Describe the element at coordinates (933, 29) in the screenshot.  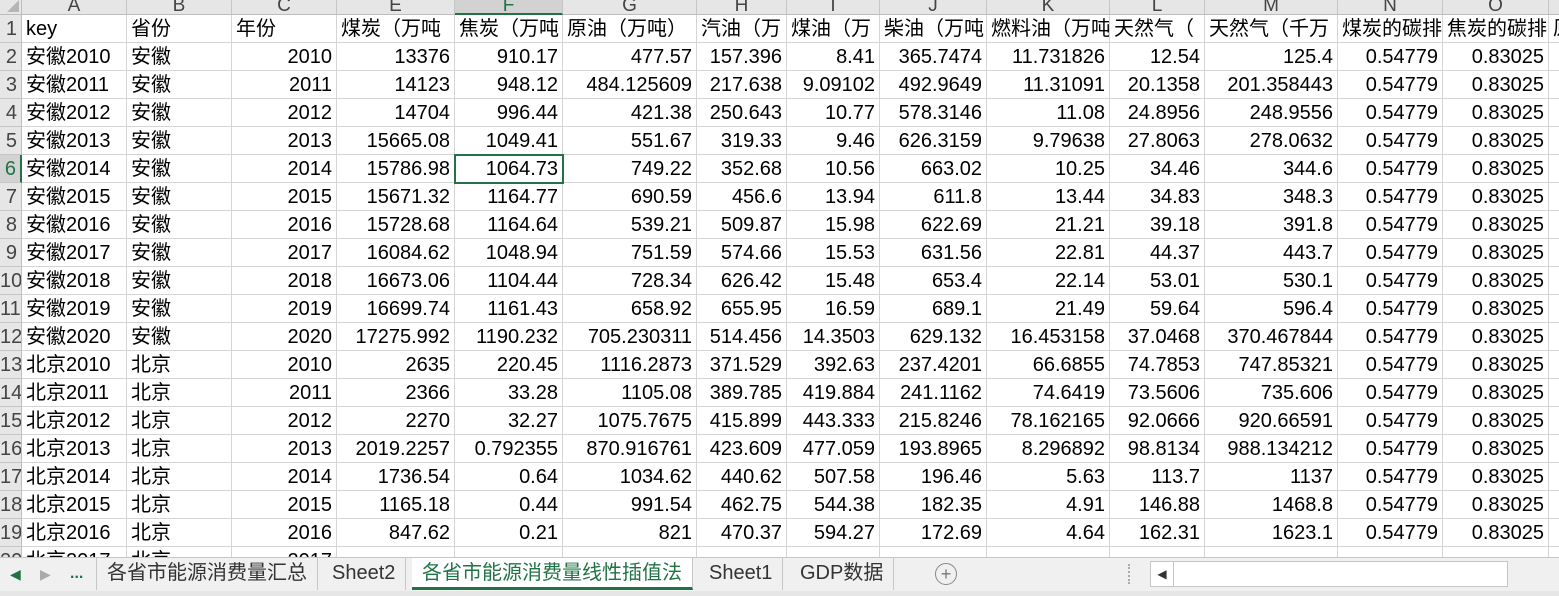
I see `column-title-cell: 柴油（万吨` at that location.